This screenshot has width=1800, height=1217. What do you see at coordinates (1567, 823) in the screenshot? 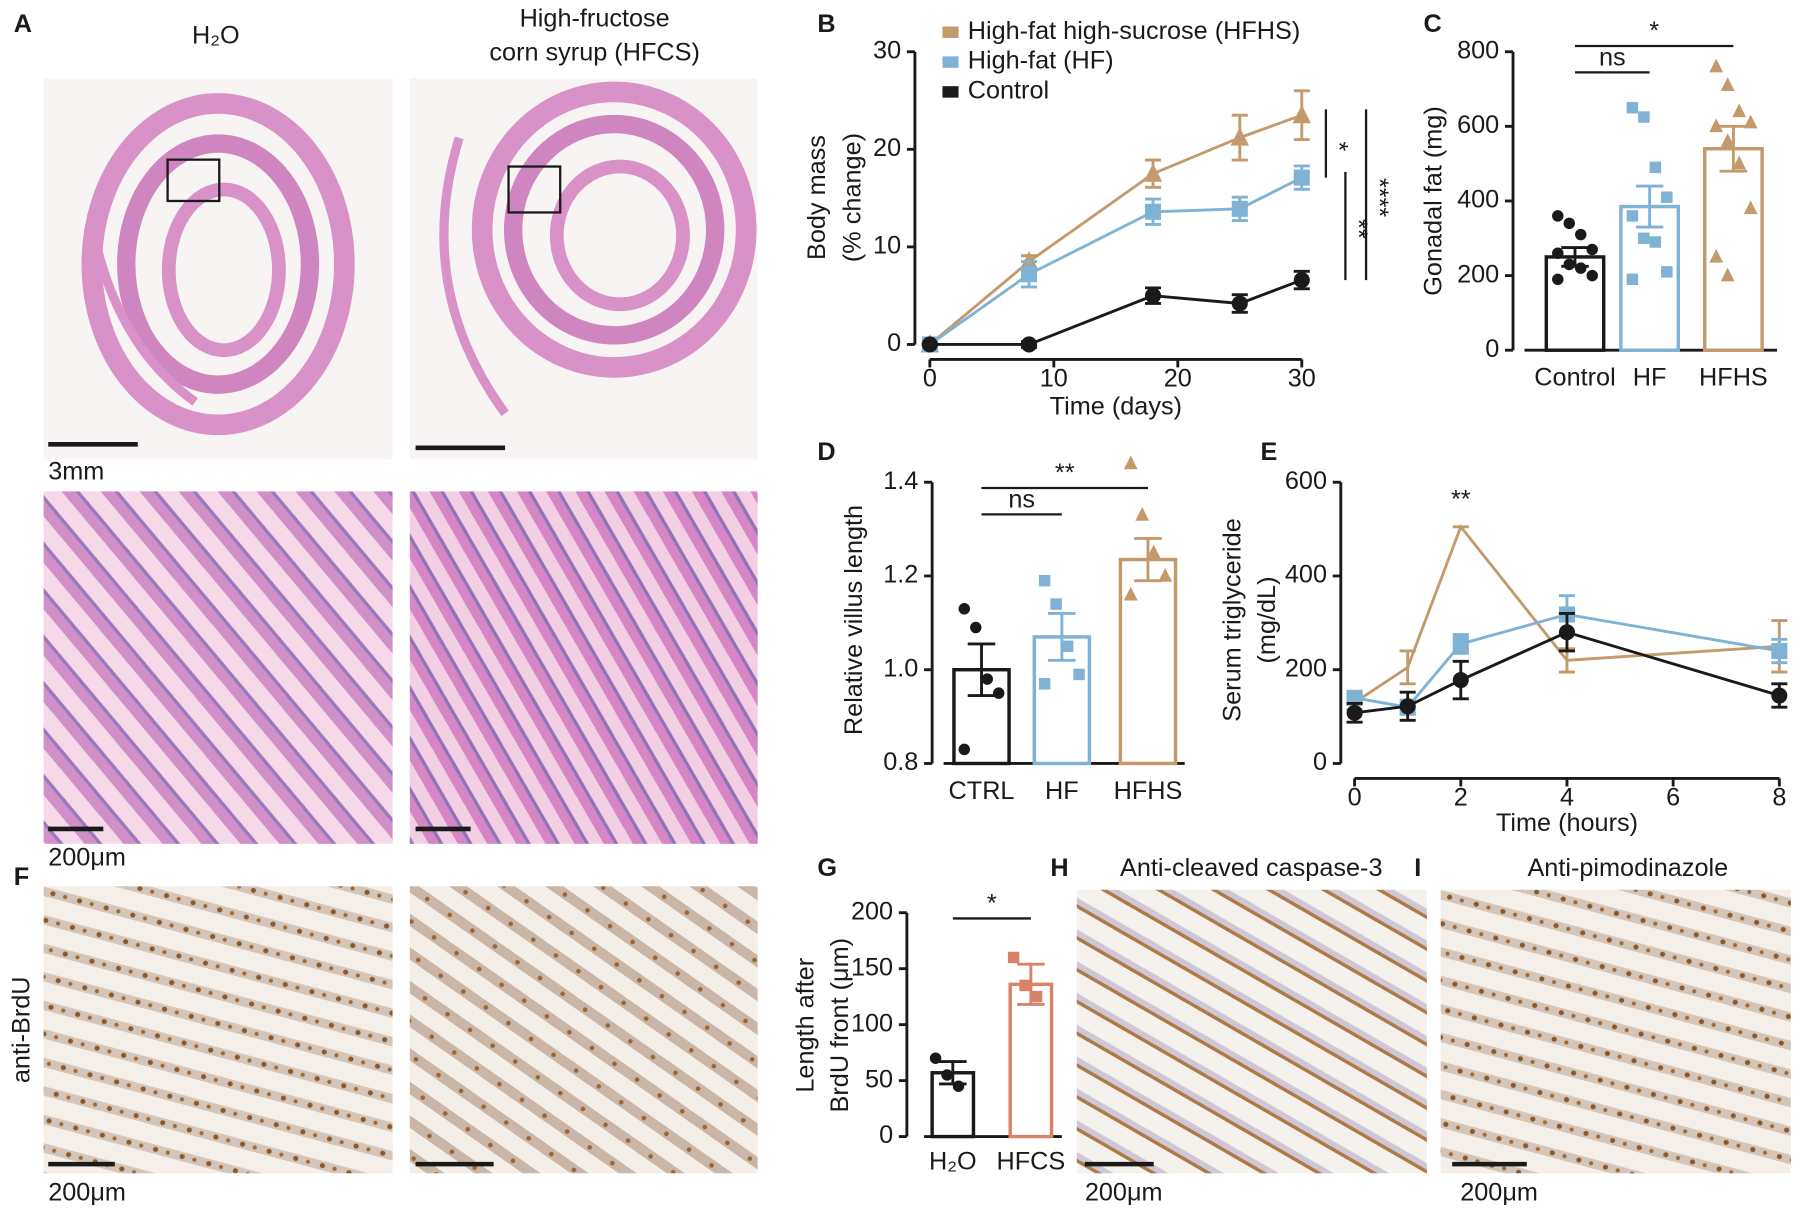
I see `x-axis-label: Time (hours)` at bounding box center [1567, 823].